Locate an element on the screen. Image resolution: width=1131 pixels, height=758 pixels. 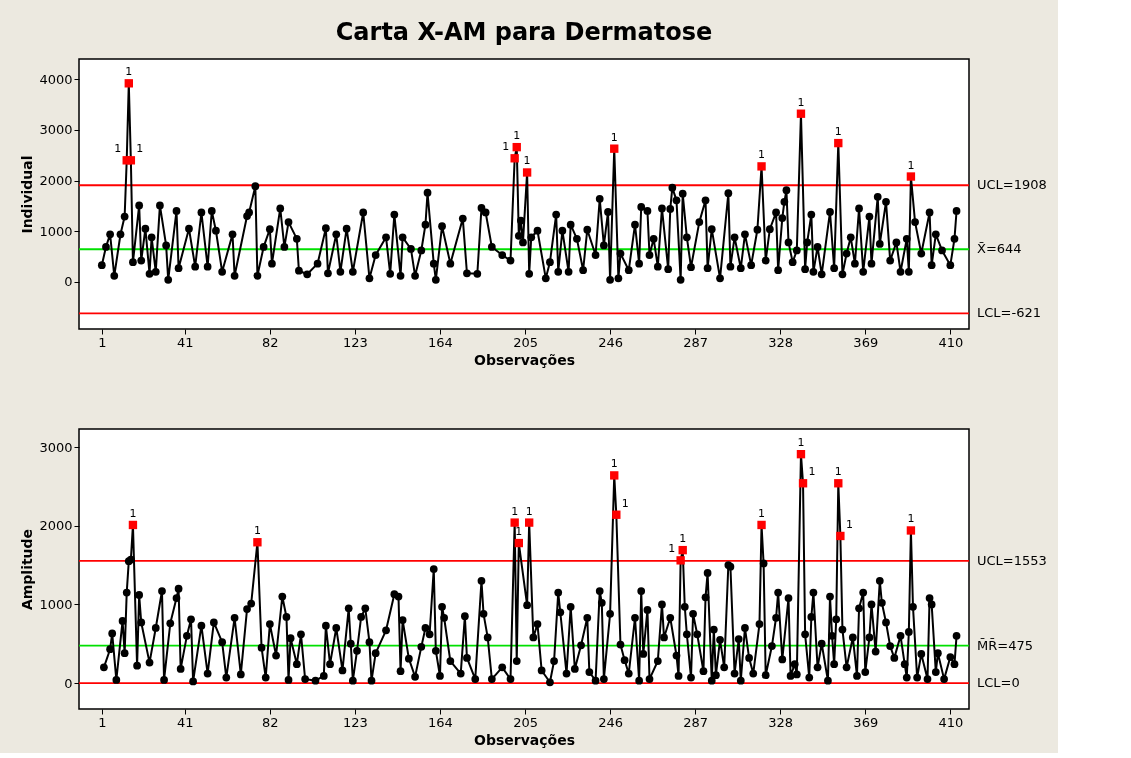
chart-title: Carta X-AM para Dermatose is located at coordinates (524, 32).